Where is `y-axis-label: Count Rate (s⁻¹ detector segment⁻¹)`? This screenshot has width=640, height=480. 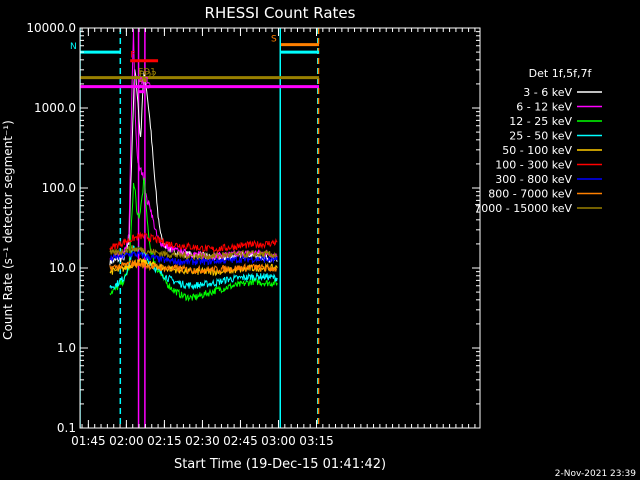
y-axis-label: Count Rate (s⁻¹ detector segment⁻¹) is located at coordinates (8, 230).